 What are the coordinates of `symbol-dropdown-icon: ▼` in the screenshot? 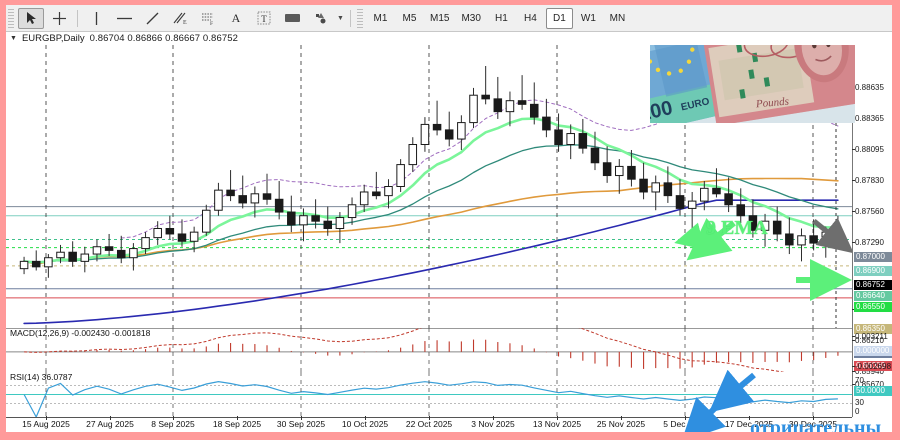 It's located at (13, 38).